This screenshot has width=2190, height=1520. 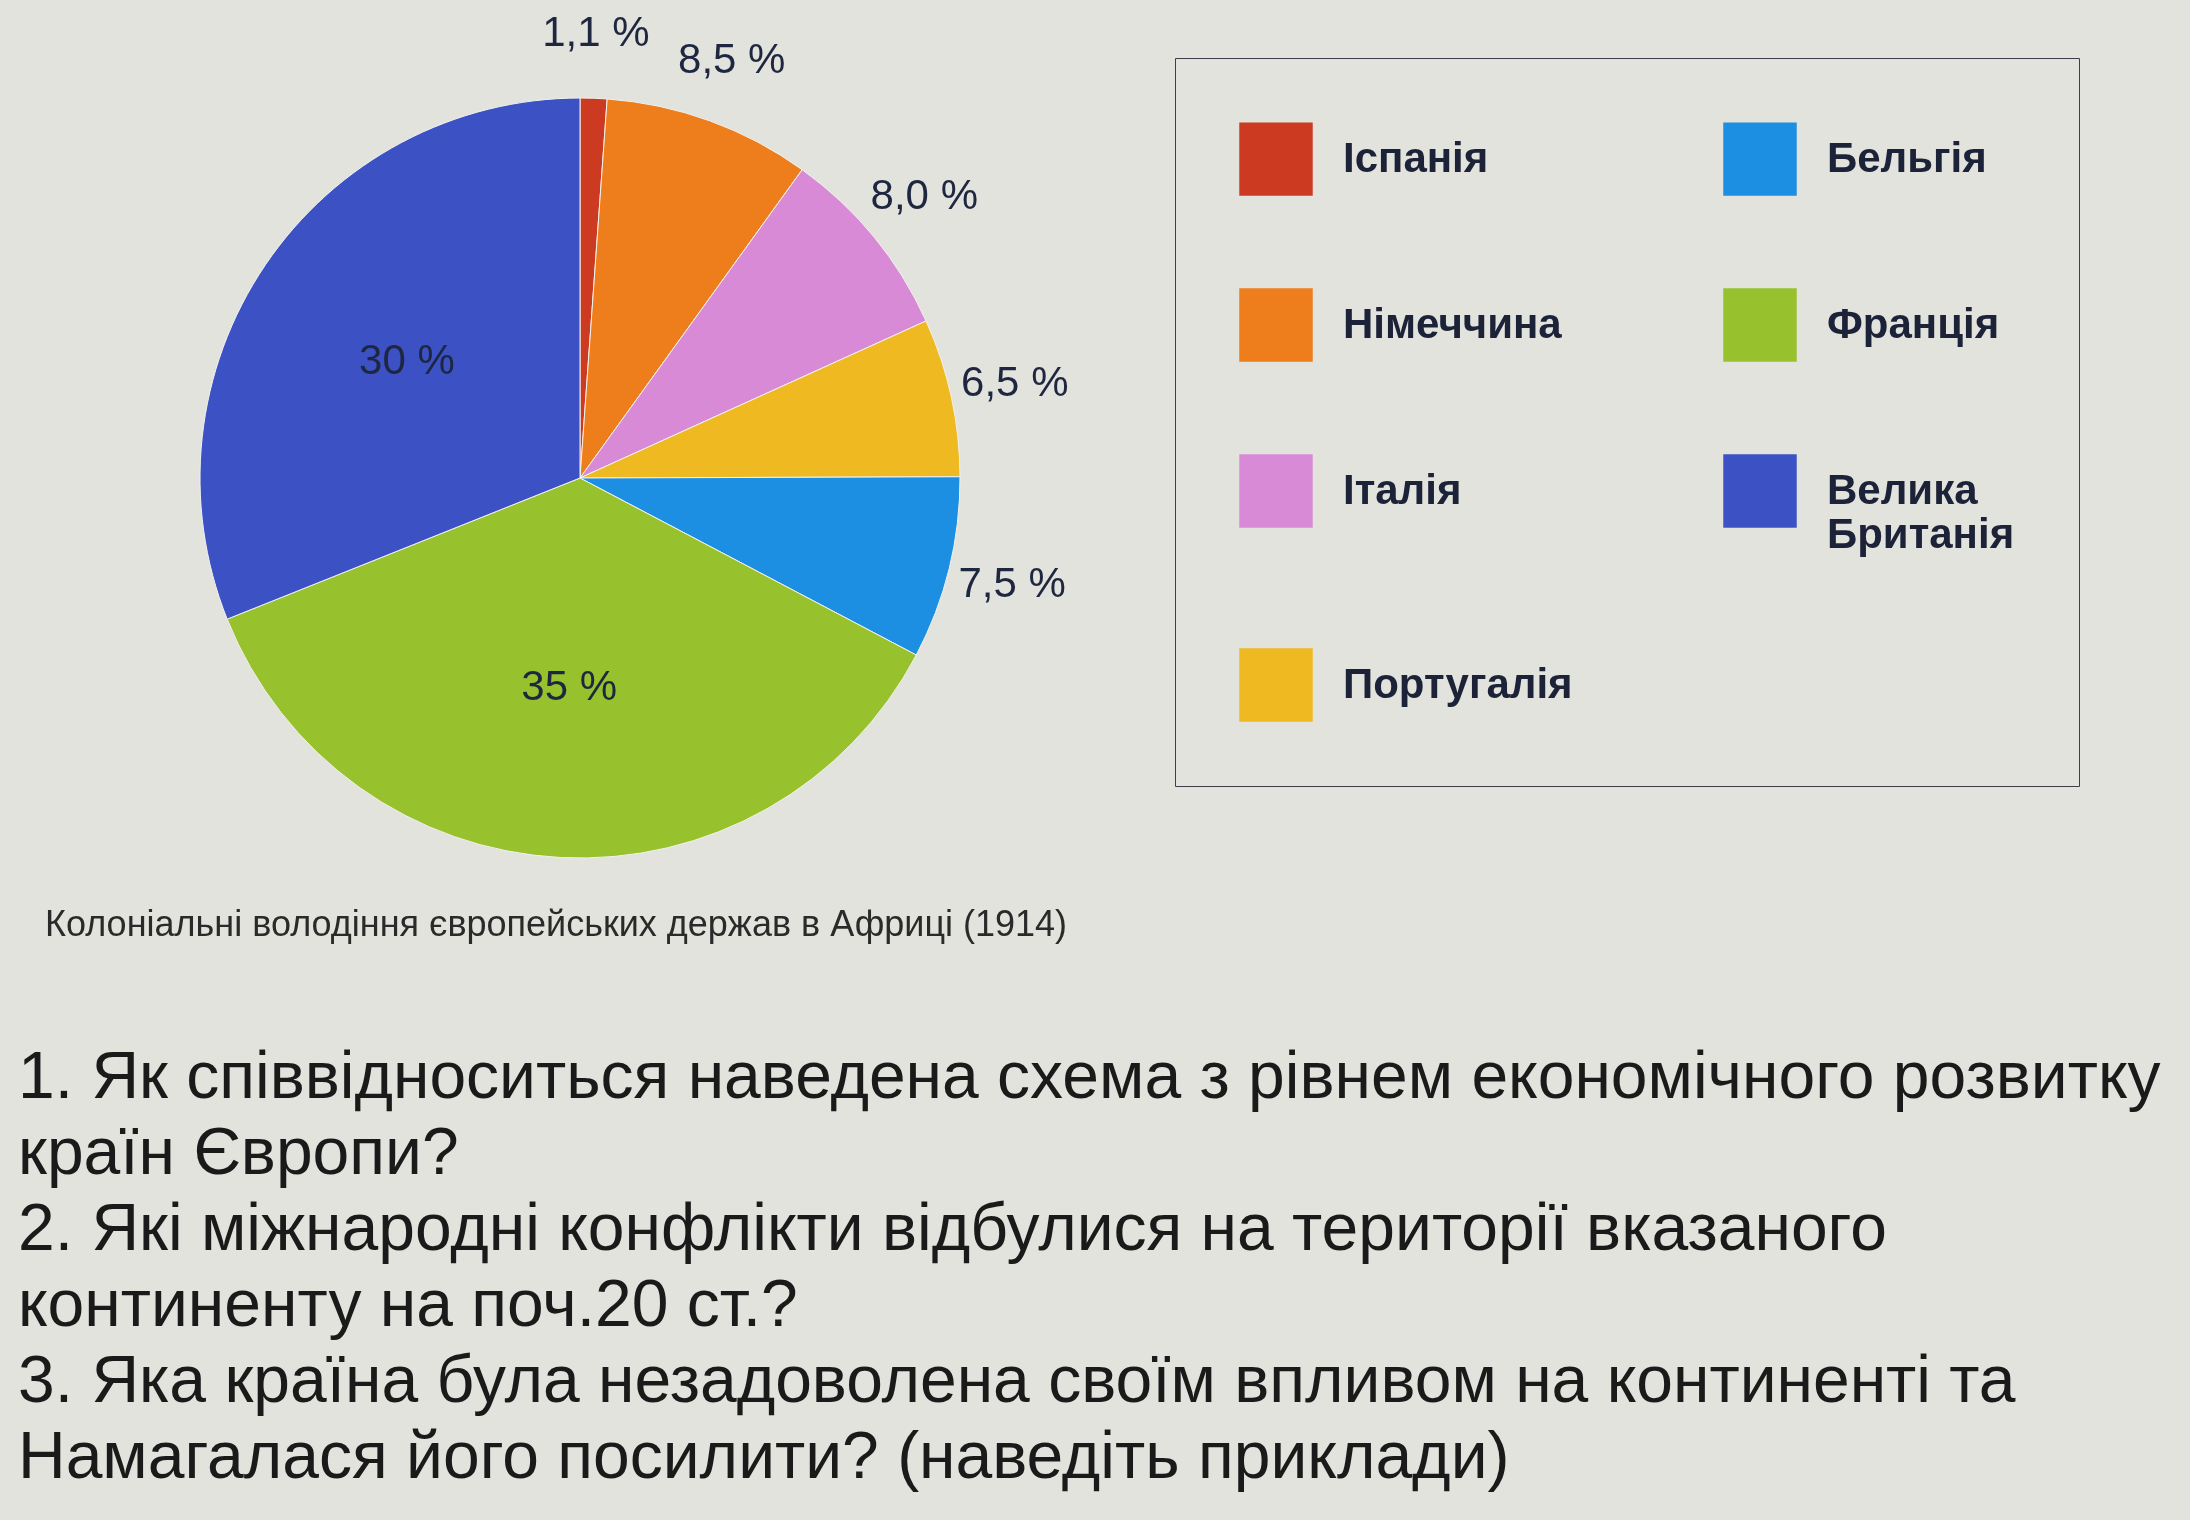 I want to click on legend-label: Франція, so click(x=1913, y=323).